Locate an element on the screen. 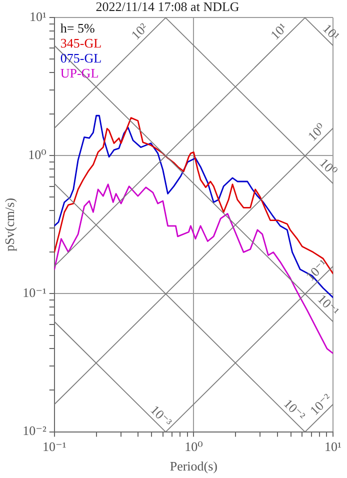 The height and width of the screenshot is (478, 347). y-tick-label: 10⁻² is located at coordinates (34, 430).